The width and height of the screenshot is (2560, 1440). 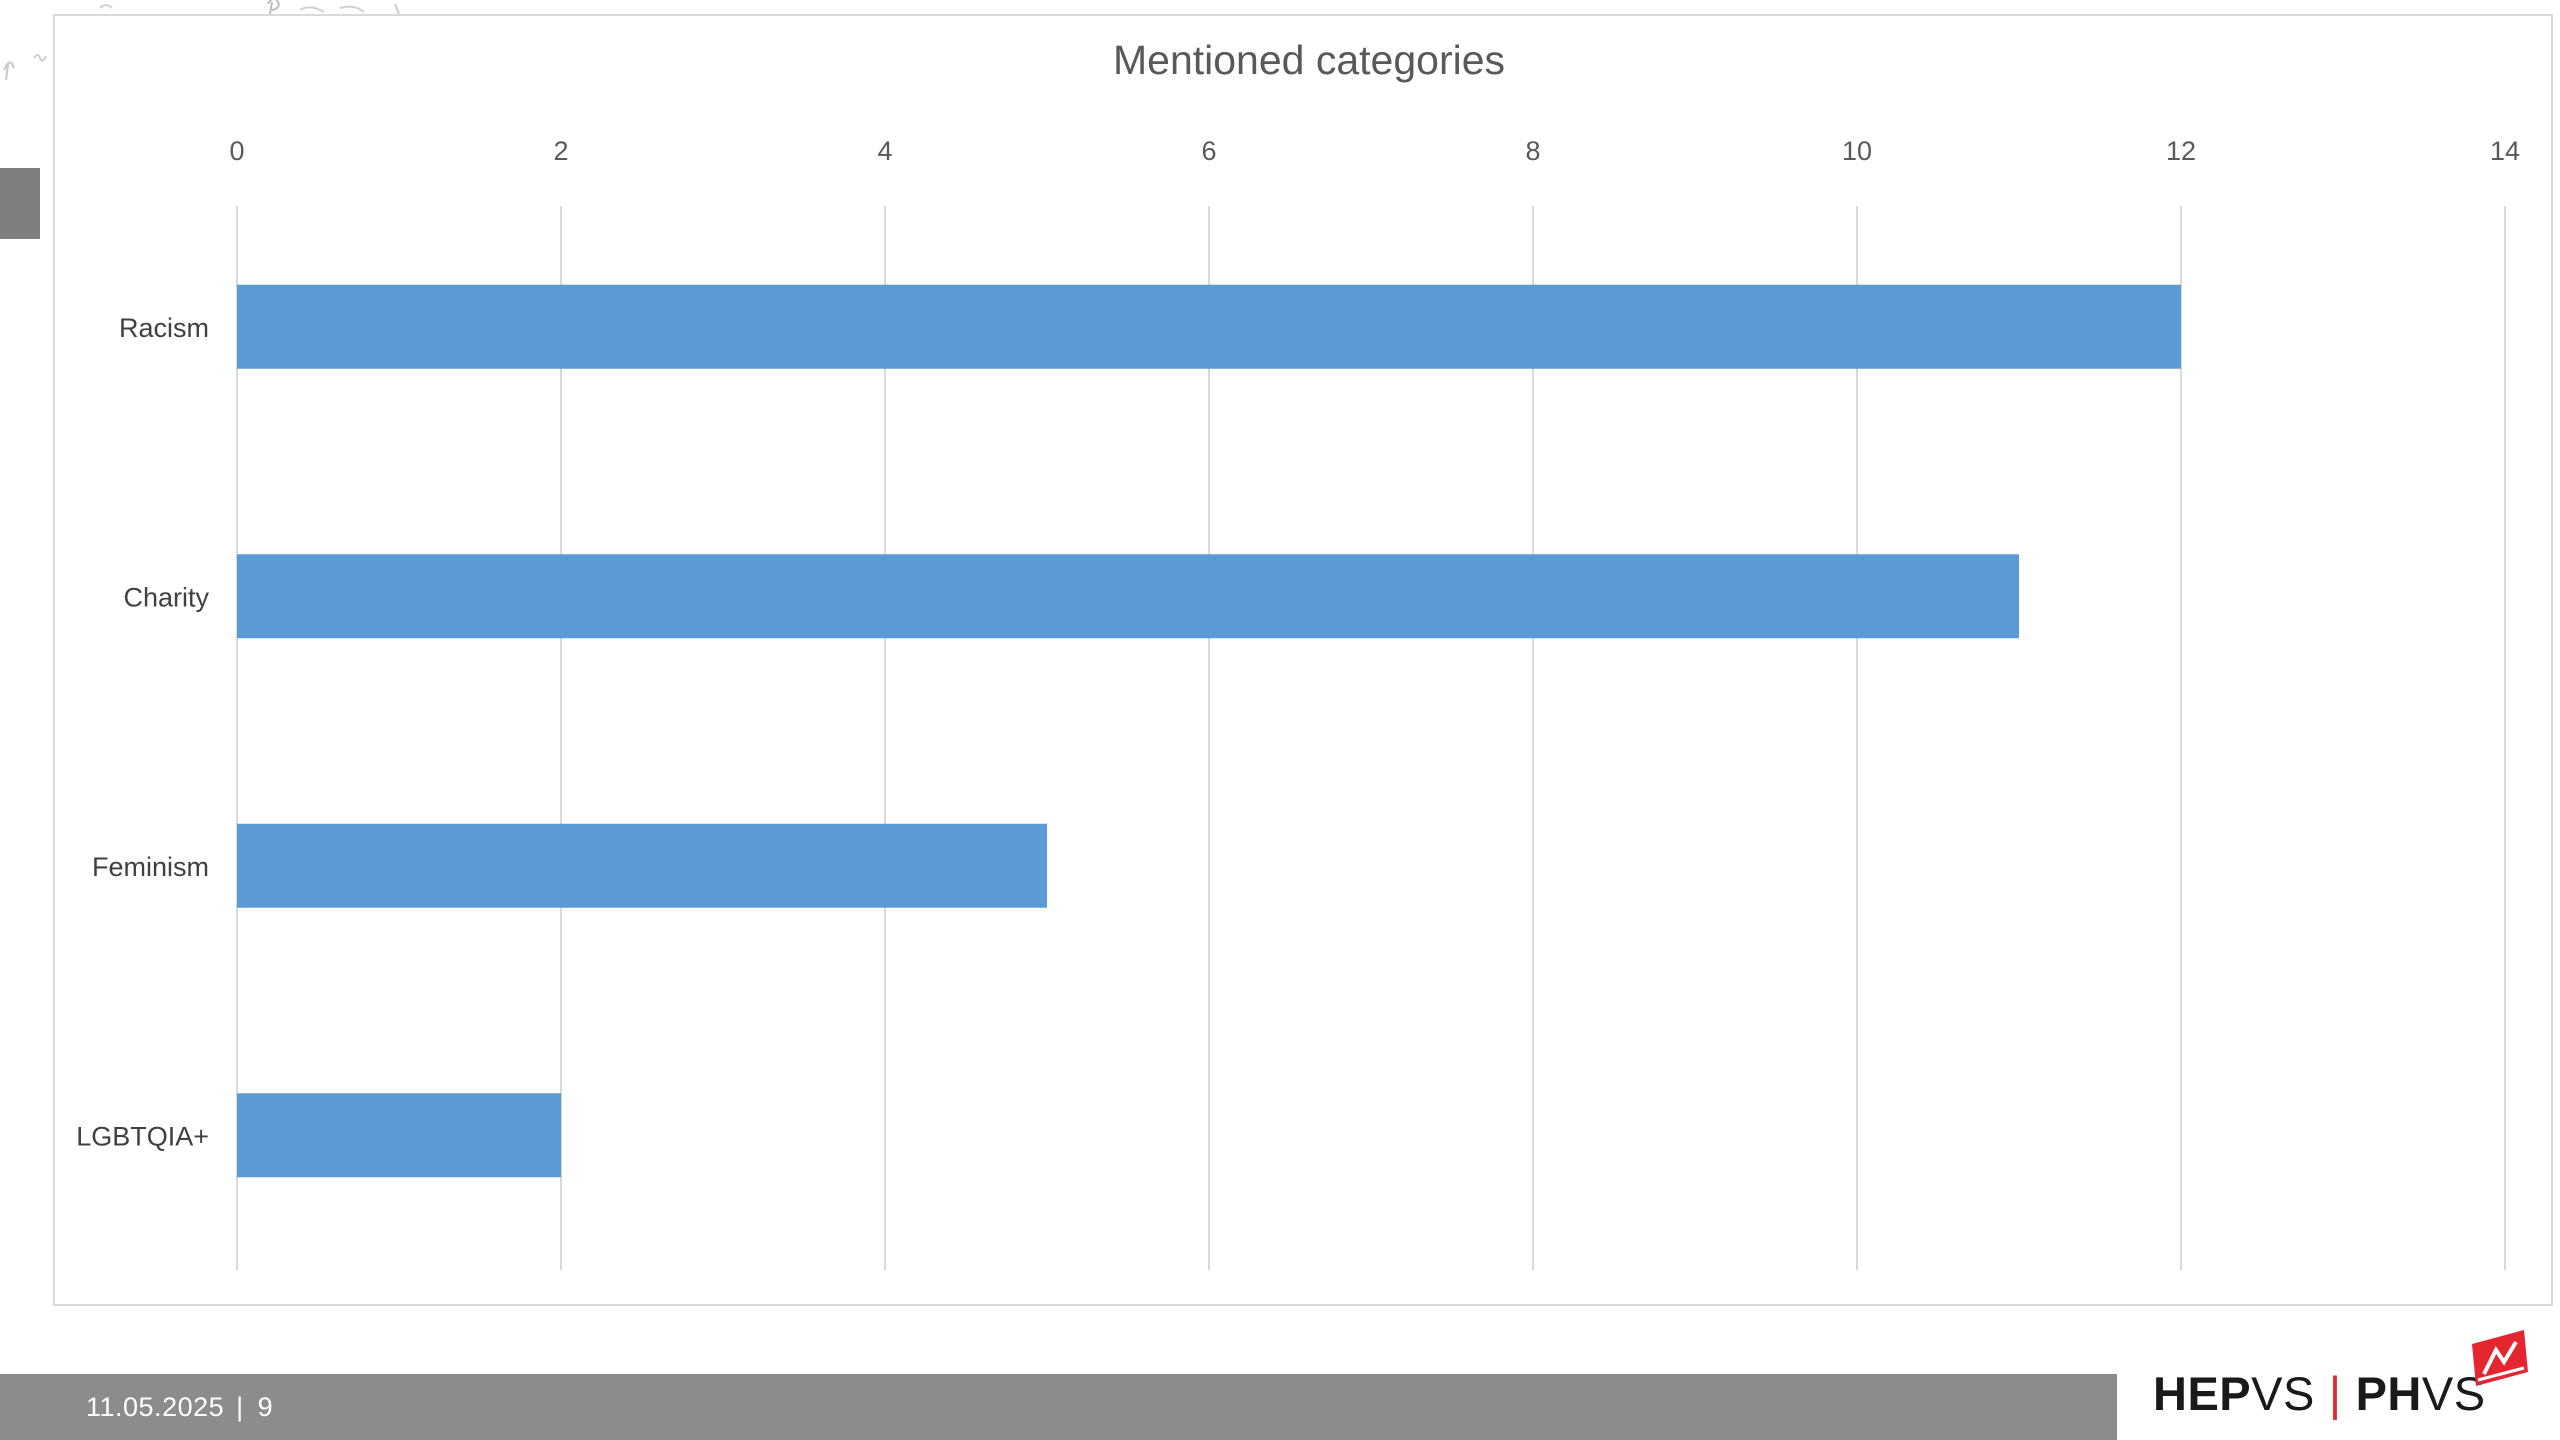 I want to click on logo-book-icon, so click(x=2500, y=1358).